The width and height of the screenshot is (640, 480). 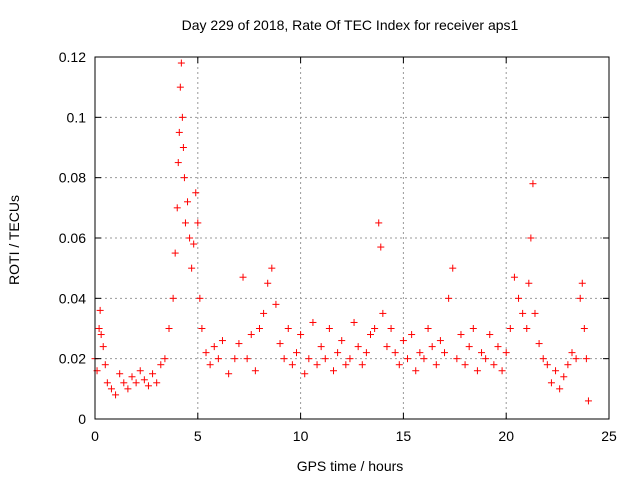 I want to click on y-tick-label: 0, so click(x=82, y=419).